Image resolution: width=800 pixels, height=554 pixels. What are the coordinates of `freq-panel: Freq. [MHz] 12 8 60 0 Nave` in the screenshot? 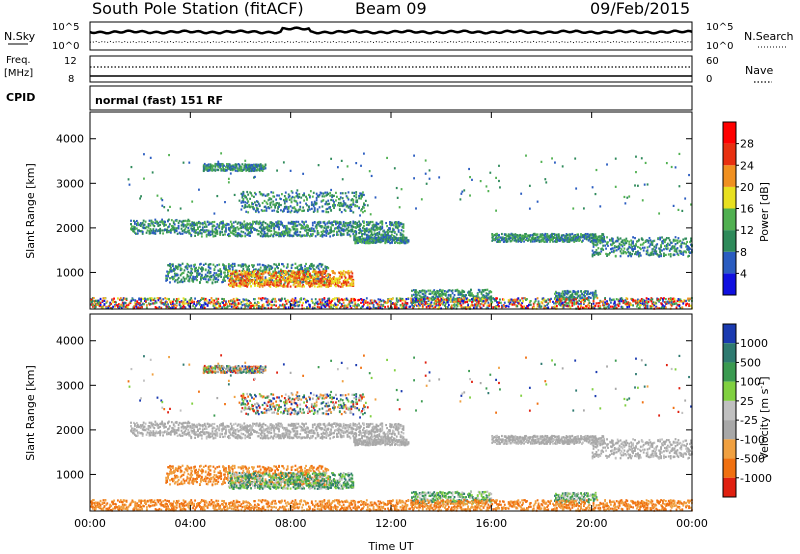 It's located at (388, 70).